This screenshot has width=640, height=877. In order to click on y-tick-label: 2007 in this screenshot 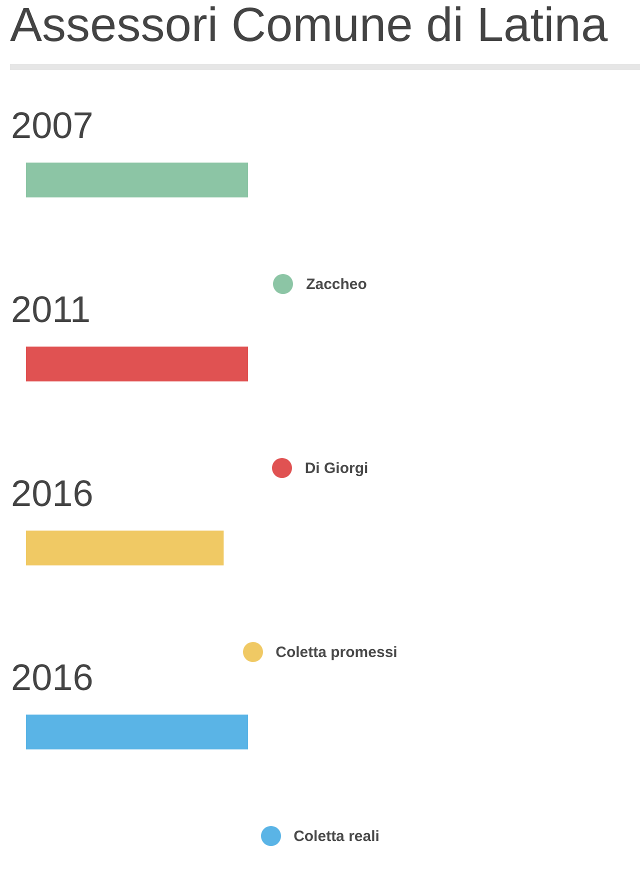, I will do `click(52, 125)`.